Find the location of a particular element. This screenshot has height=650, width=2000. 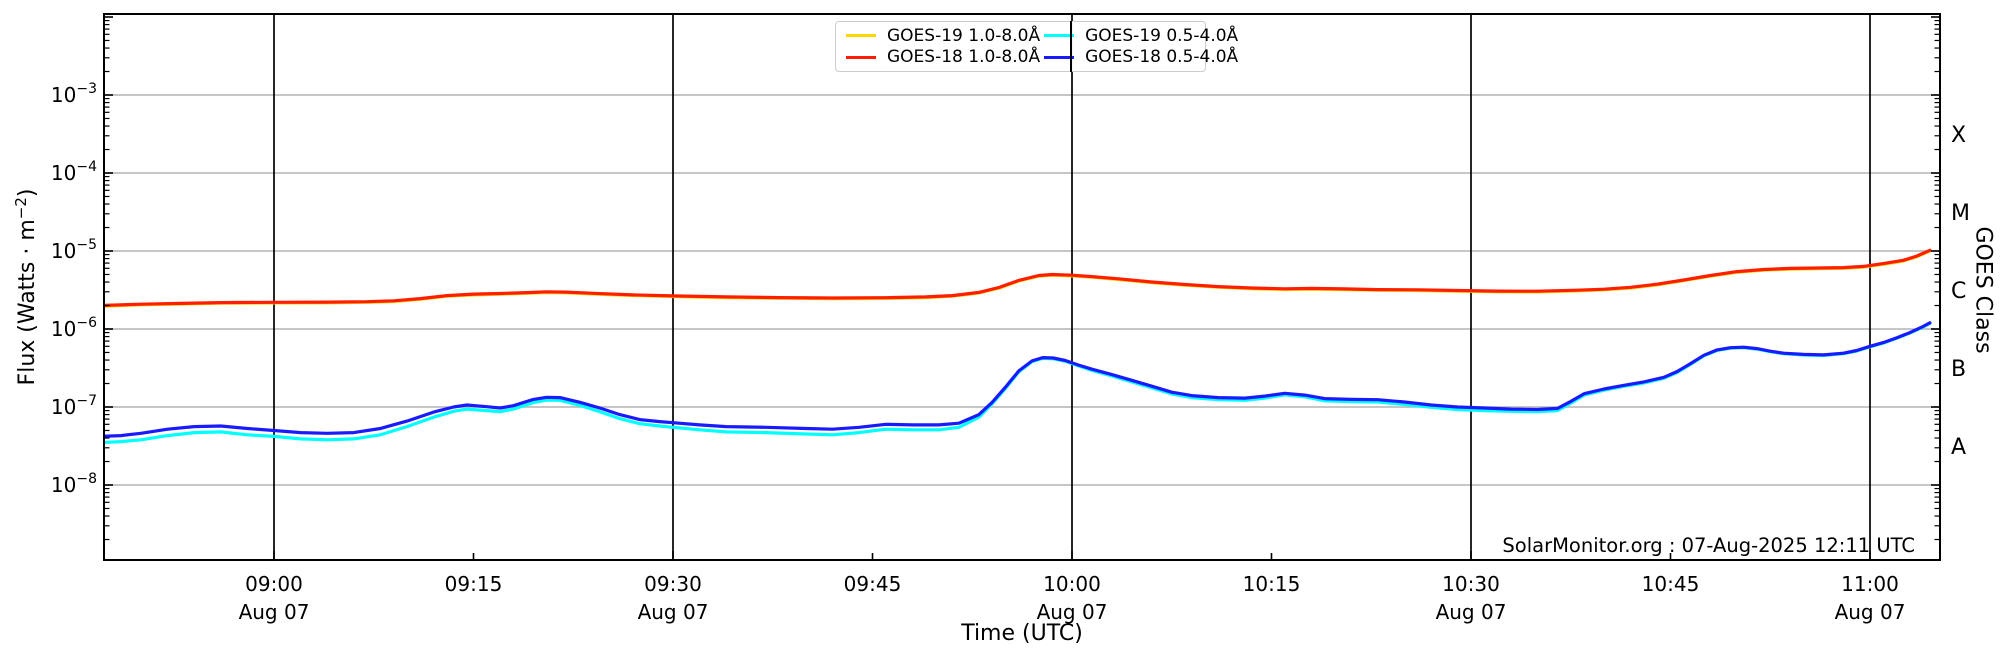

x-tick-label: 09:30 is located at coordinates (673, 584).